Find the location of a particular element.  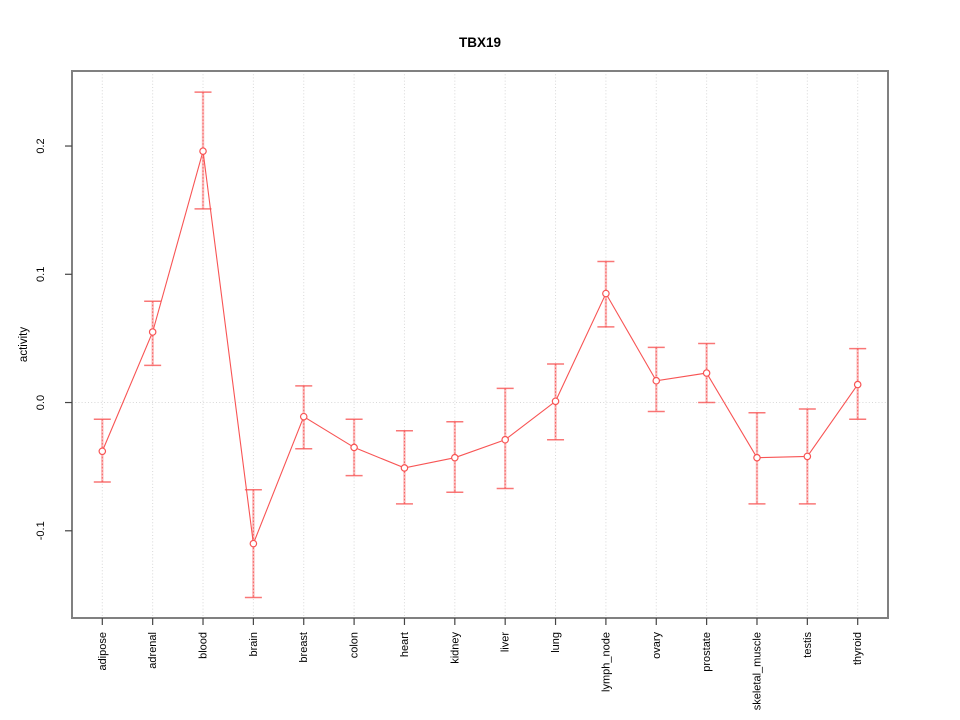

y-axis-title: activity is located at coordinates (24, 344).